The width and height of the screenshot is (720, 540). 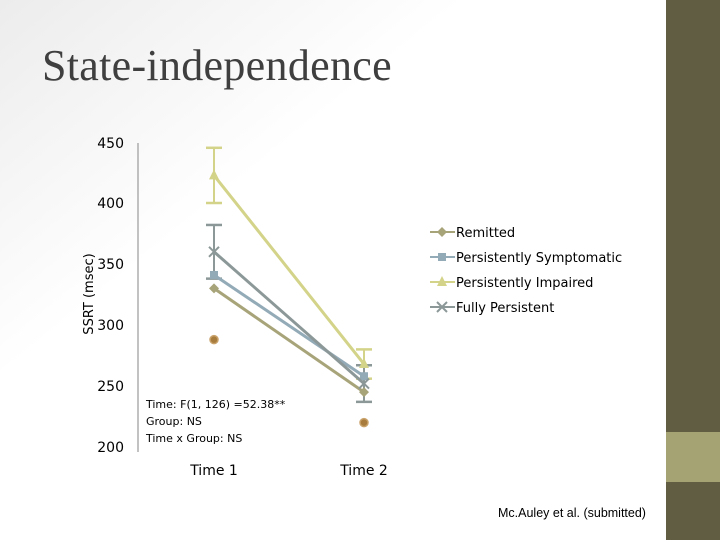 I want to click on y-tick-label: 300, so click(x=110, y=326).